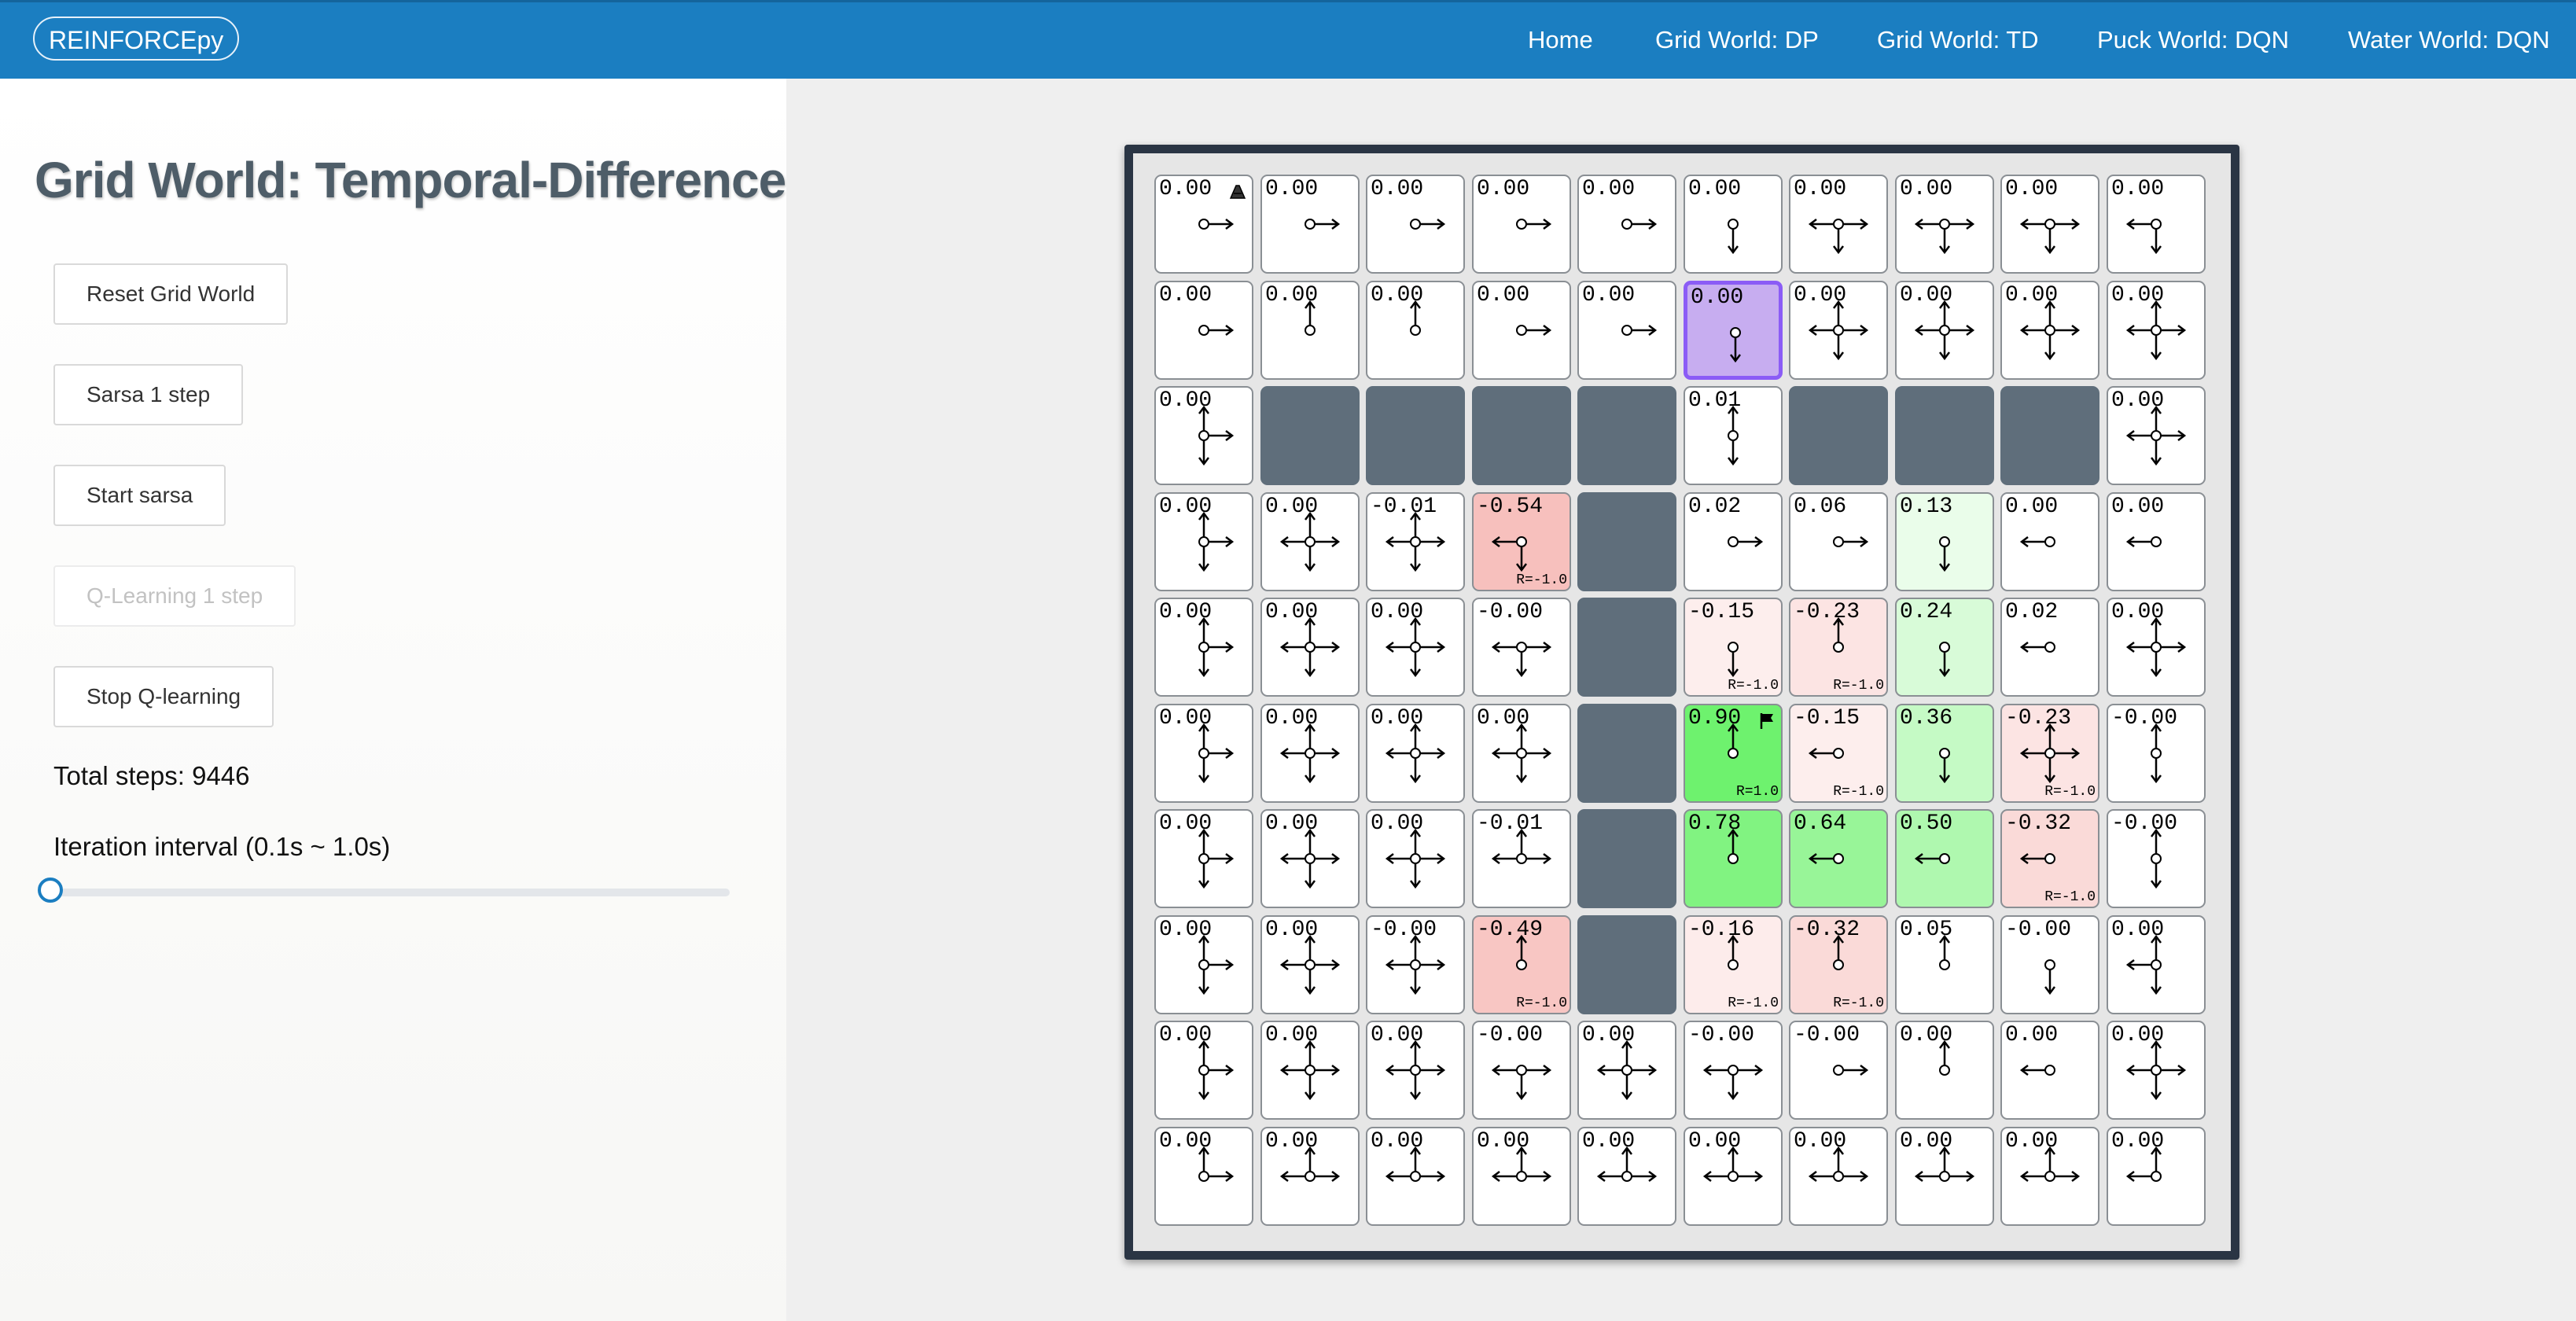  What do you see at coordinates (2049, 1176) in the screenshot?
I see `grid-cell-r9-c8: 0.00` at bounding box center [2049, 1176].